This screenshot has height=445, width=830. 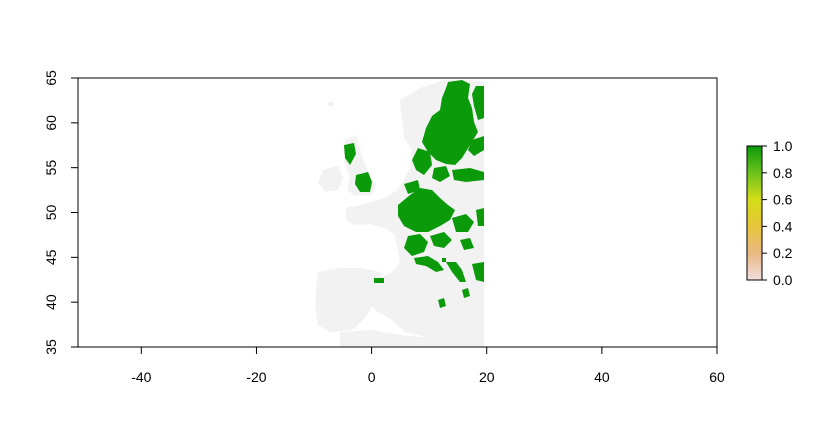 I want to click on color-legend: 0.0 0.2 0.4 0.6 0.8 1.0, so click(x=769, y=213).